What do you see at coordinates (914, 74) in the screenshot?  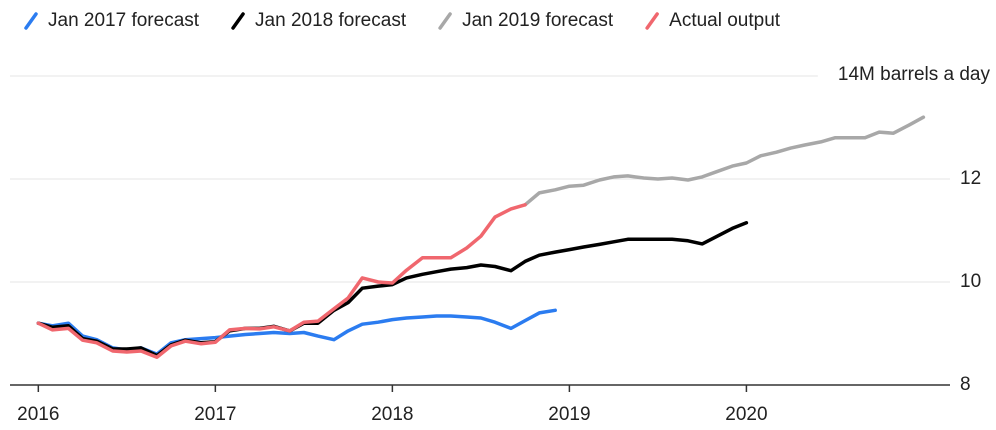 I see `y-tick-label: 14M barrels a day` at bounding box center [914, 74].